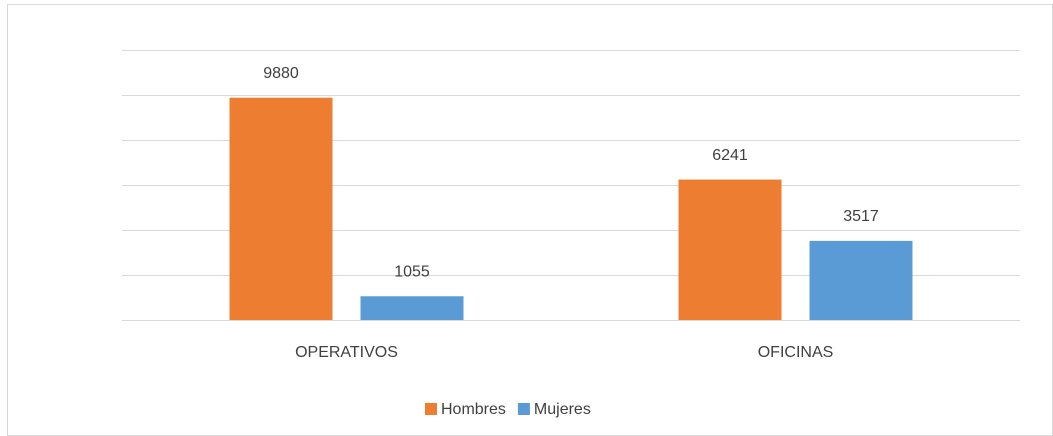 The height and width of the screenshot is (436, 1053). I want to click on legend-label: Hombres, so click(473, 409).